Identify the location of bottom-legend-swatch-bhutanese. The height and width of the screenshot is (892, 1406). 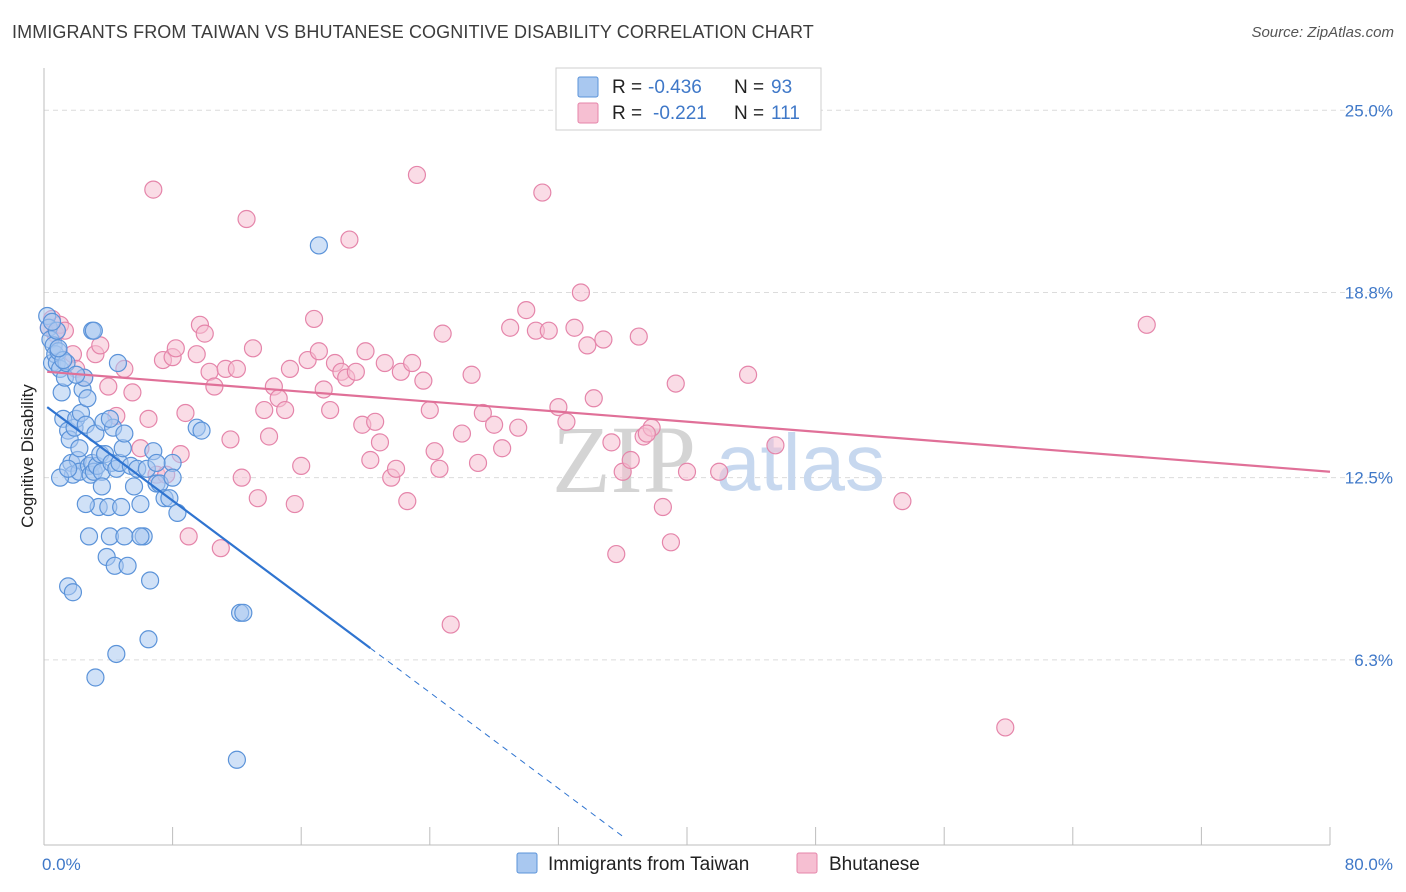
(807, 863).